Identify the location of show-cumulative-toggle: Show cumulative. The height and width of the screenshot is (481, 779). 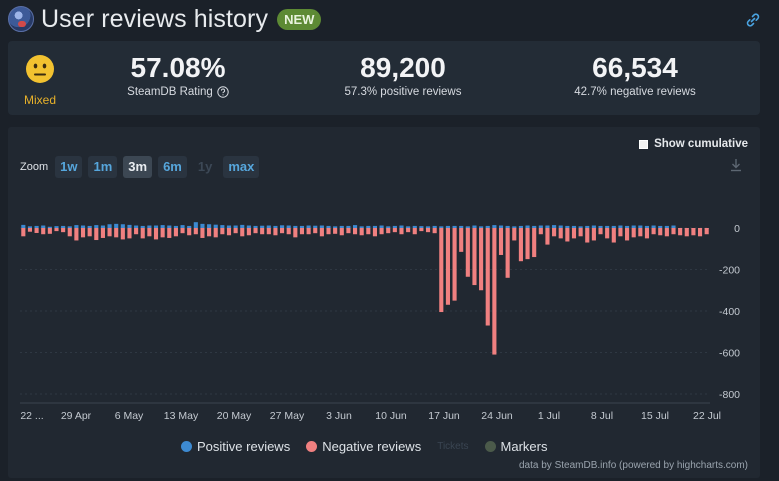
(693, 144).